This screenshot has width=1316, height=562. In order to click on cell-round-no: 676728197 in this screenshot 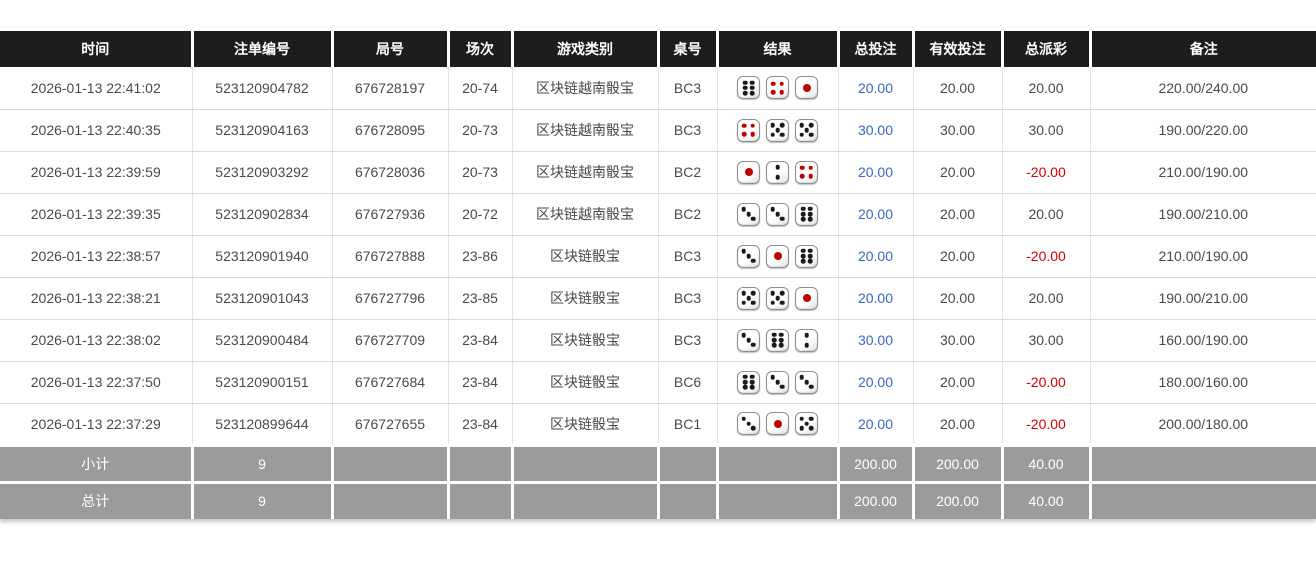, I will do `click(390, 88)`.